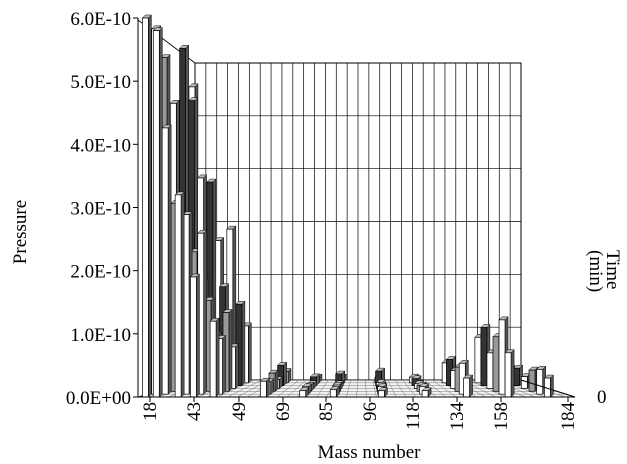  What do you see at coordinates (370, 411) in the screenshot?
I see `x-tick-label: 96` at bounding box center [370, 411].